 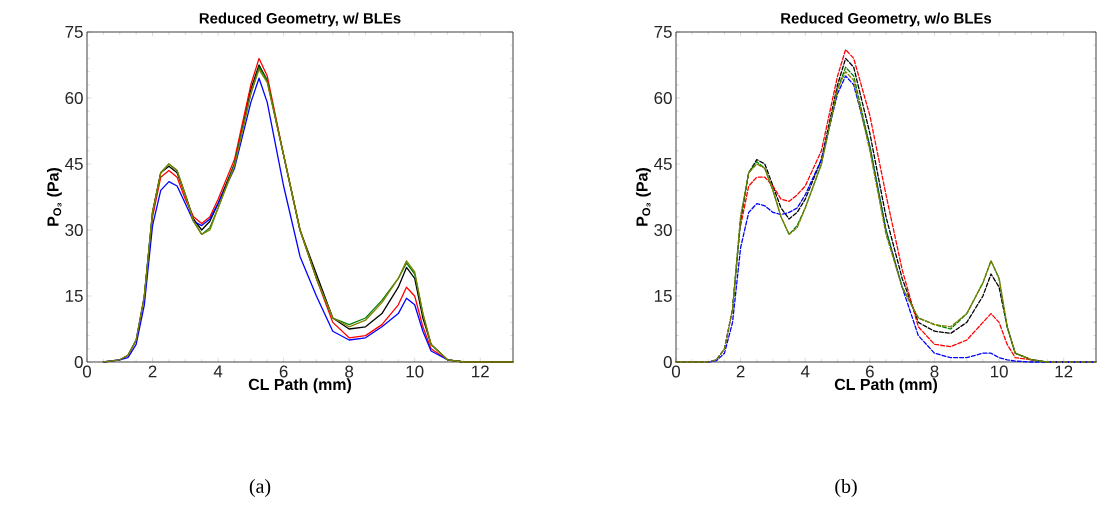 What do you see at coordinates (300, 19) in the screenshot?
I see `chart-title: Reduced Geometry, w/ BLEs` at bounding box center [300, 19].